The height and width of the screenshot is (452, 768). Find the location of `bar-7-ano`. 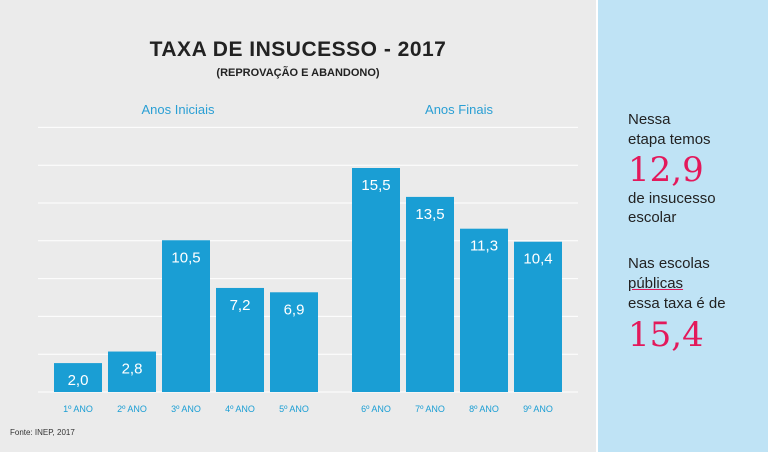

bar-7-ano is located at coordinates (430, 294).